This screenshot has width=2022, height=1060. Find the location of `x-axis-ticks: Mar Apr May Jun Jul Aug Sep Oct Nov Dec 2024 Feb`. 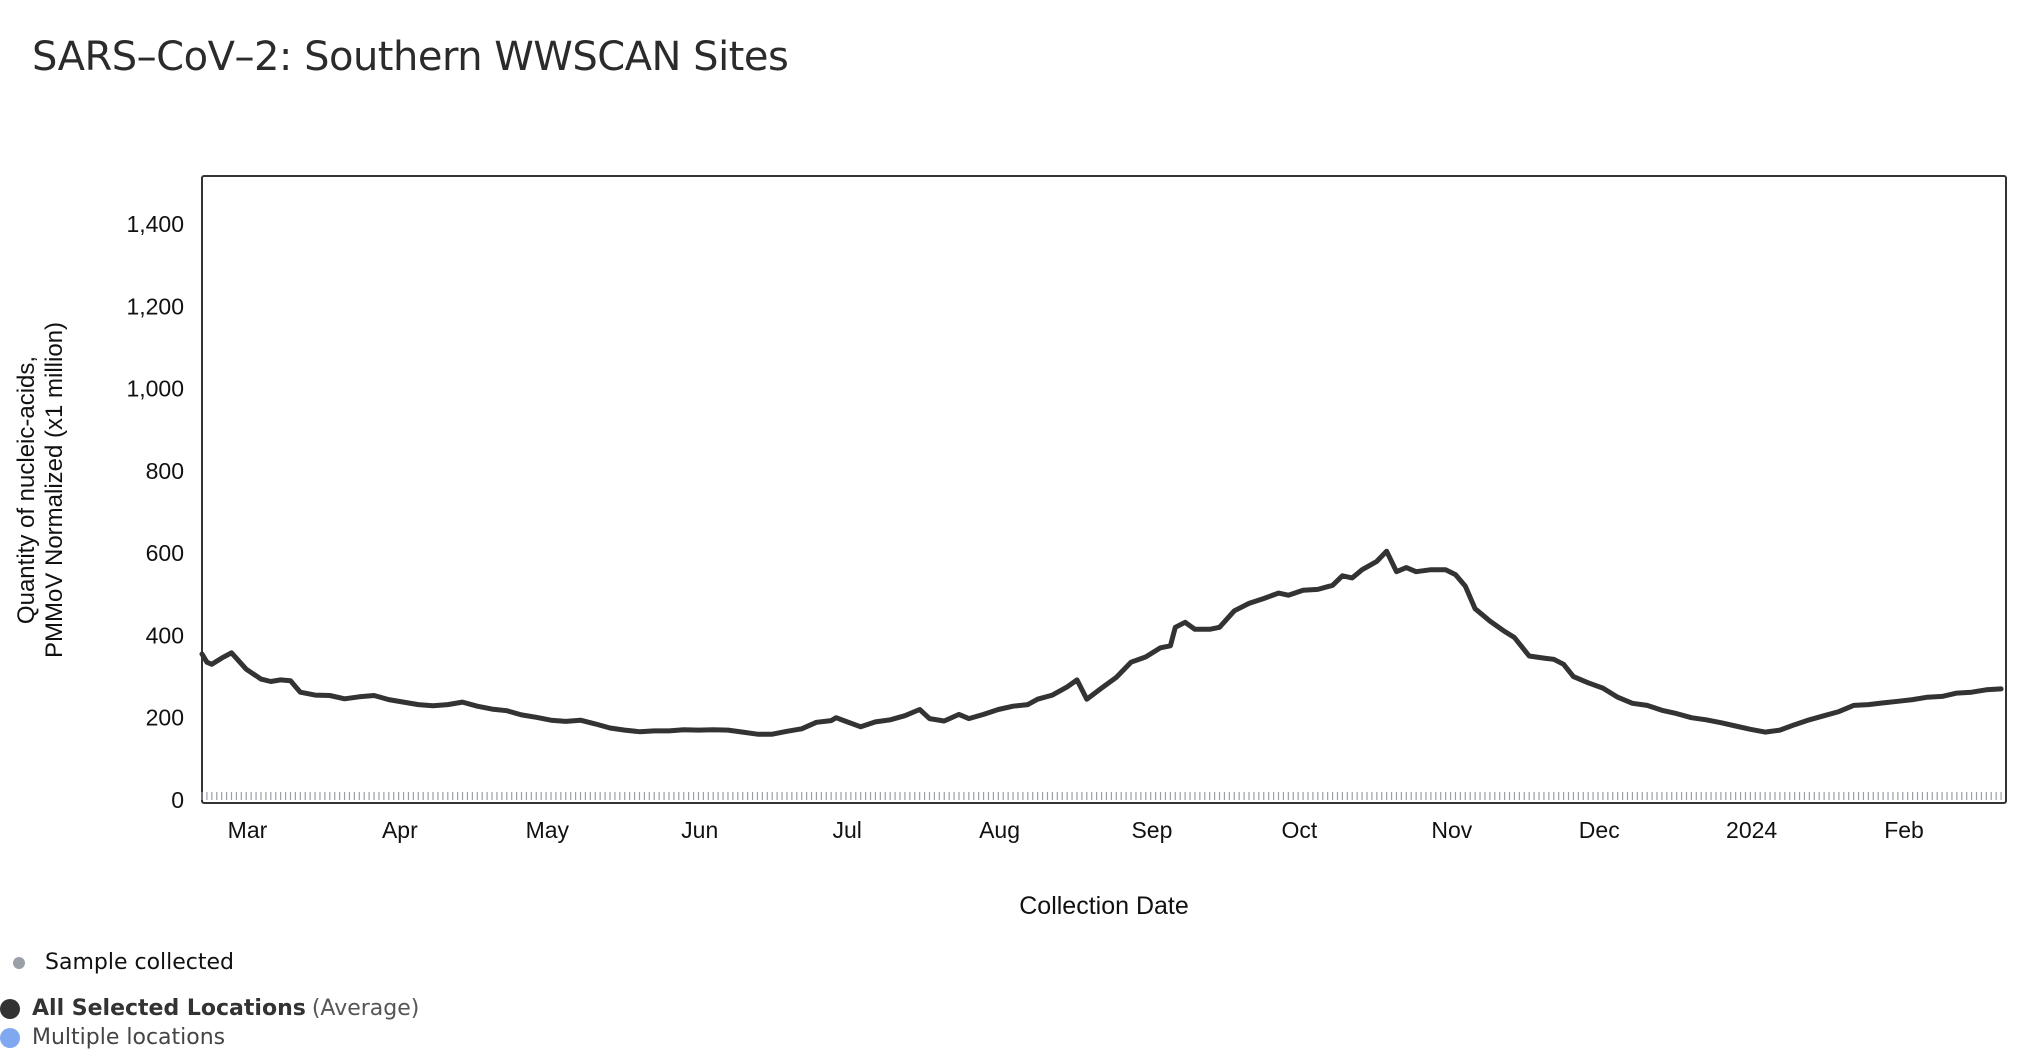

x-axis-ticks: Mar Apr May Jun Jul Aug Sep Oct Nov Dec 2024 Feb is located at coordinates (1076, 830).